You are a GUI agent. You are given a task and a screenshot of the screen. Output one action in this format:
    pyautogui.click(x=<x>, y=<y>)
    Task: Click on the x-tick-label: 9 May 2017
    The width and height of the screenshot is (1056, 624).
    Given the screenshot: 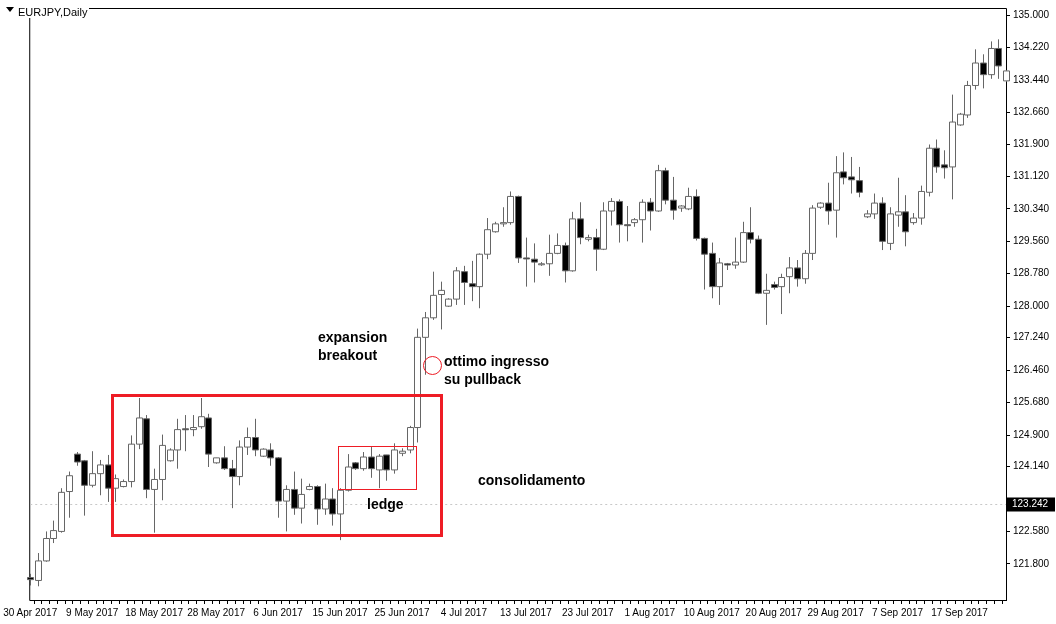 What is the action you would take?
    pyautogui.click(x=92, y=612)
    